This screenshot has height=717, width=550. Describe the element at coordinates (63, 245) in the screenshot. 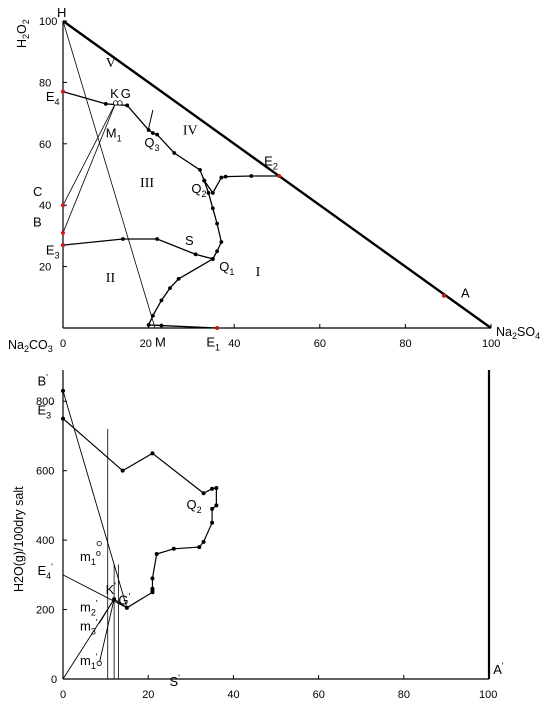

I see `special-point-E3` at that location.